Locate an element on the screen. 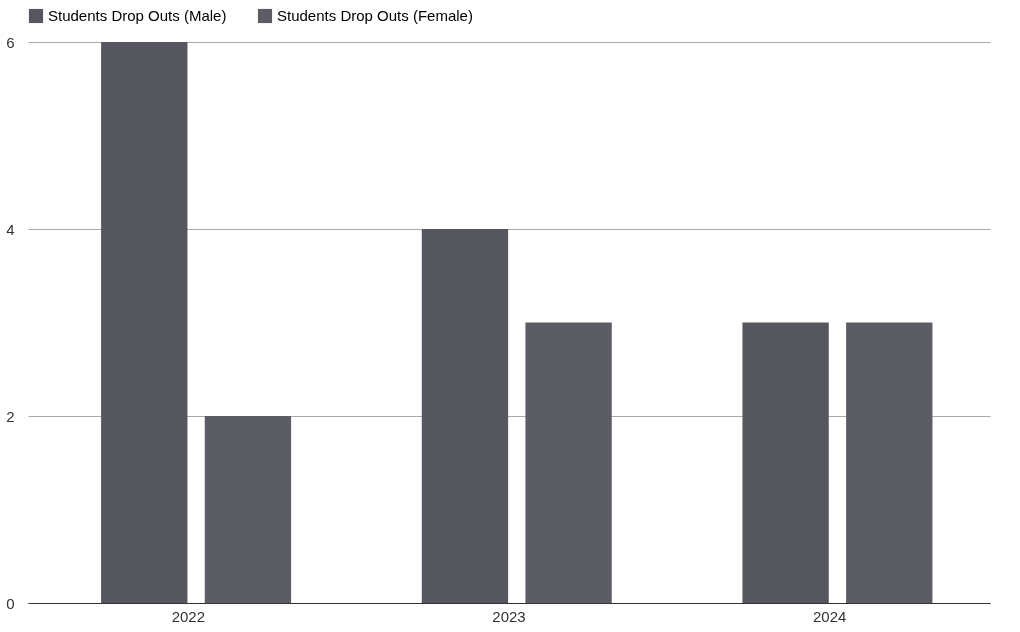  y-tick-label: 6 is located at coordinates (10, 42).